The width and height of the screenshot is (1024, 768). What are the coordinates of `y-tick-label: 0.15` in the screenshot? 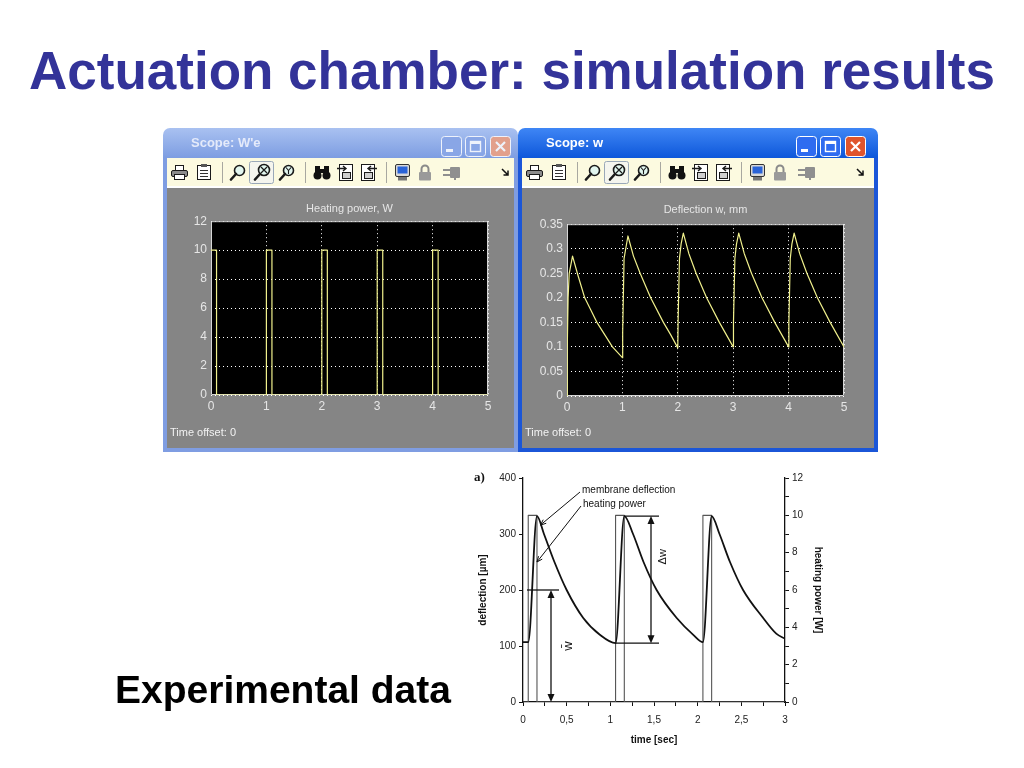 It's located at (551, 321).